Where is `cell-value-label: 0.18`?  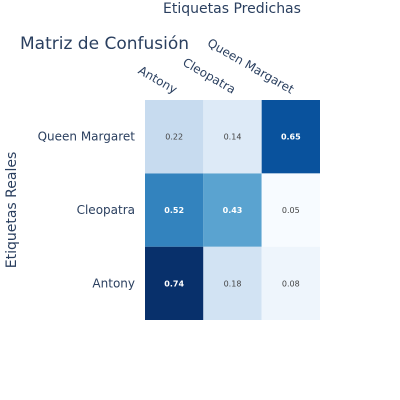
cell-value-label: 0.18 is located at coordinates (233, 283).